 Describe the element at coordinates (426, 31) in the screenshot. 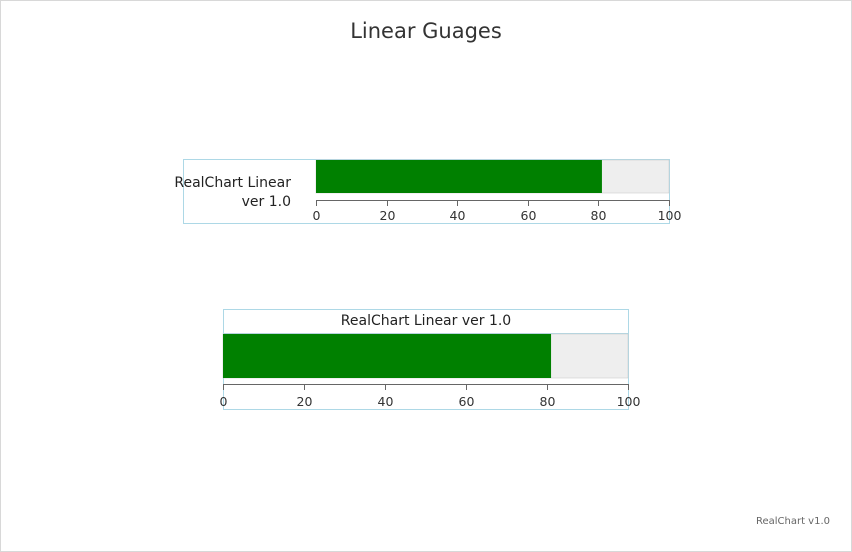

I see `chart-title: Linear Guages` at that location.